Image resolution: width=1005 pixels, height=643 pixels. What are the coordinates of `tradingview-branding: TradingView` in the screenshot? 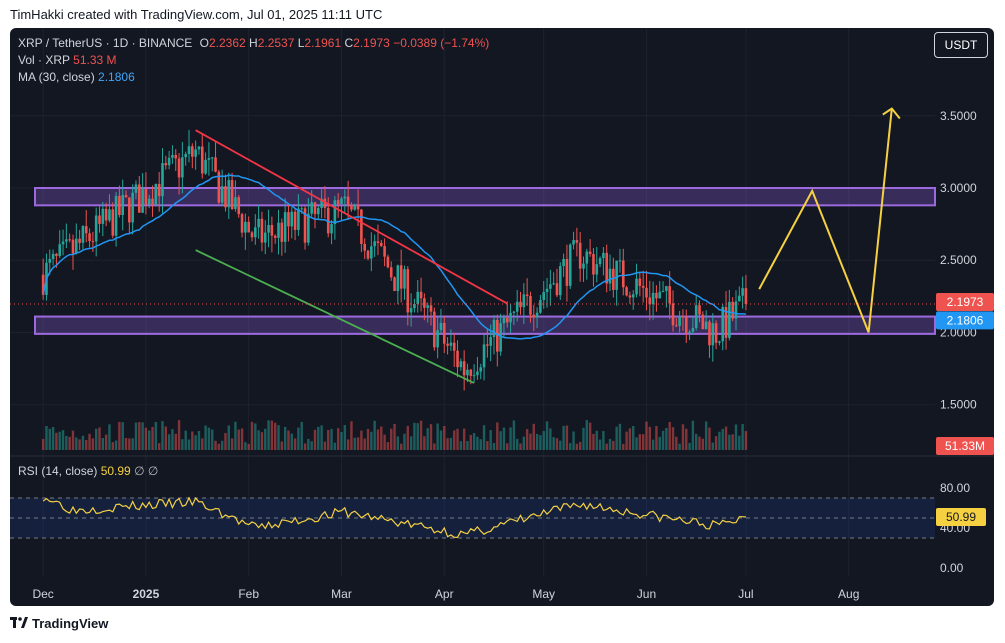 It's located at (59, 623).